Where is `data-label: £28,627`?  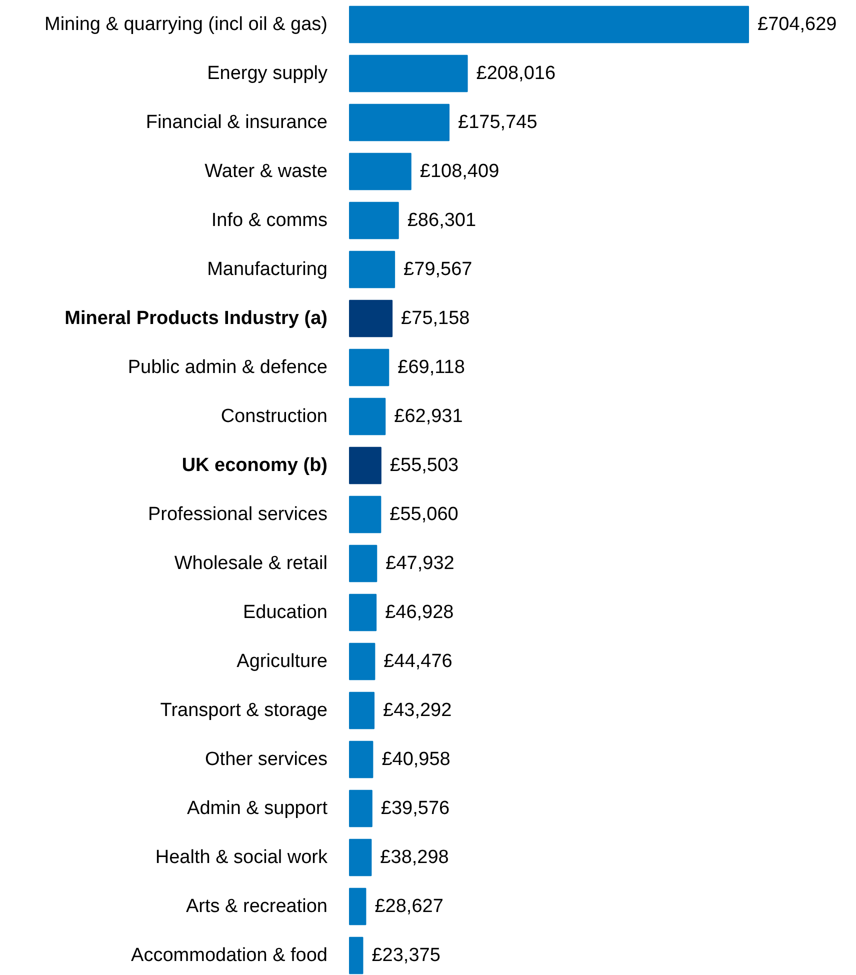 data-label: £28,627 is located at coordinates (409, 906).